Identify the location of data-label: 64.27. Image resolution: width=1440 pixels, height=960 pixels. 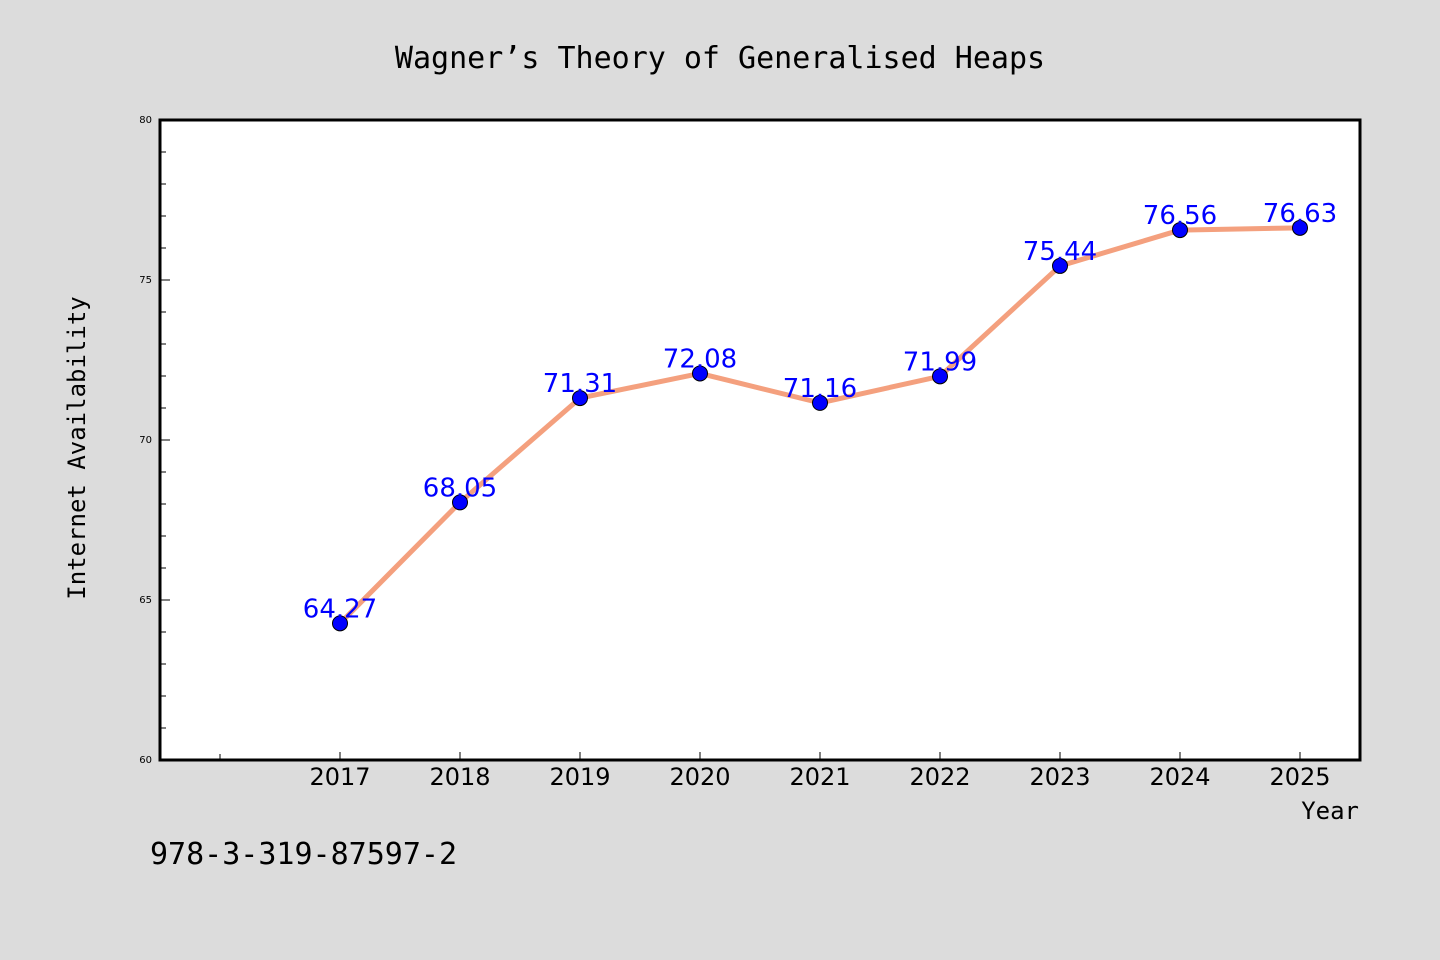
(340, 609).